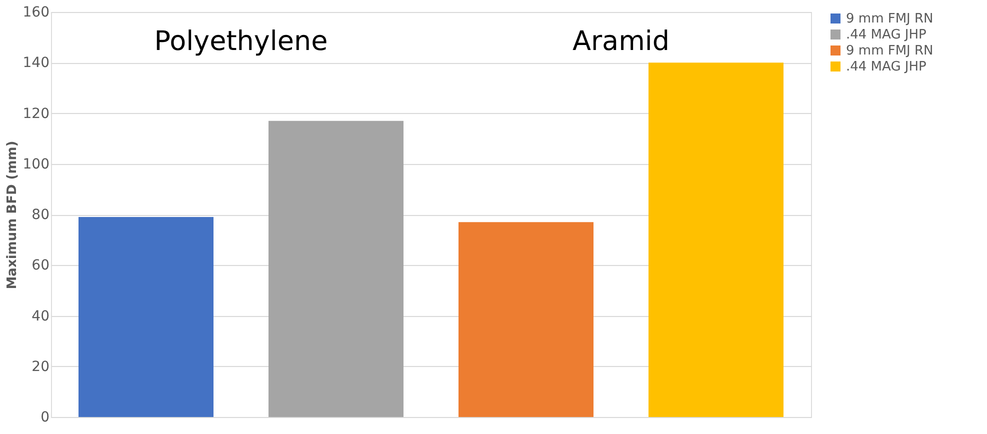 Image resolution: width=987 pixels, height=434 pixels. Describe the element at coordinates (41, 316) in the screenshot. I see `y-tick-label: 40` at that location.